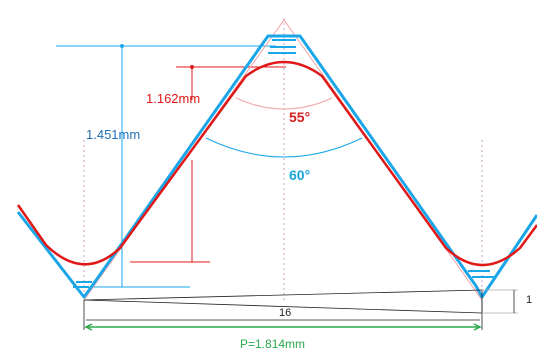 The width and height of the screenshot is (537, 352). Describe the element at coordinates (284, 127) in the screenshot. I see `angle-arcs` at that location.